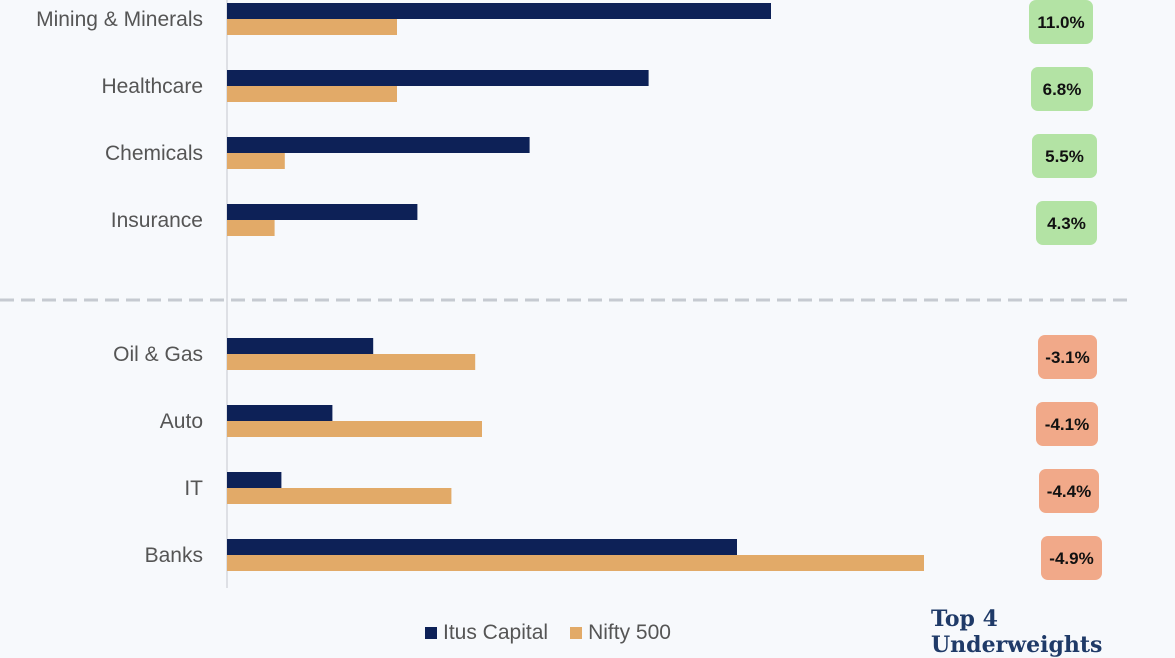 This screenshot has height=658, width=1175. Describe the element at coordinates (154, 153) in the screenshot. I see `category-label: Chemicals` at that location.